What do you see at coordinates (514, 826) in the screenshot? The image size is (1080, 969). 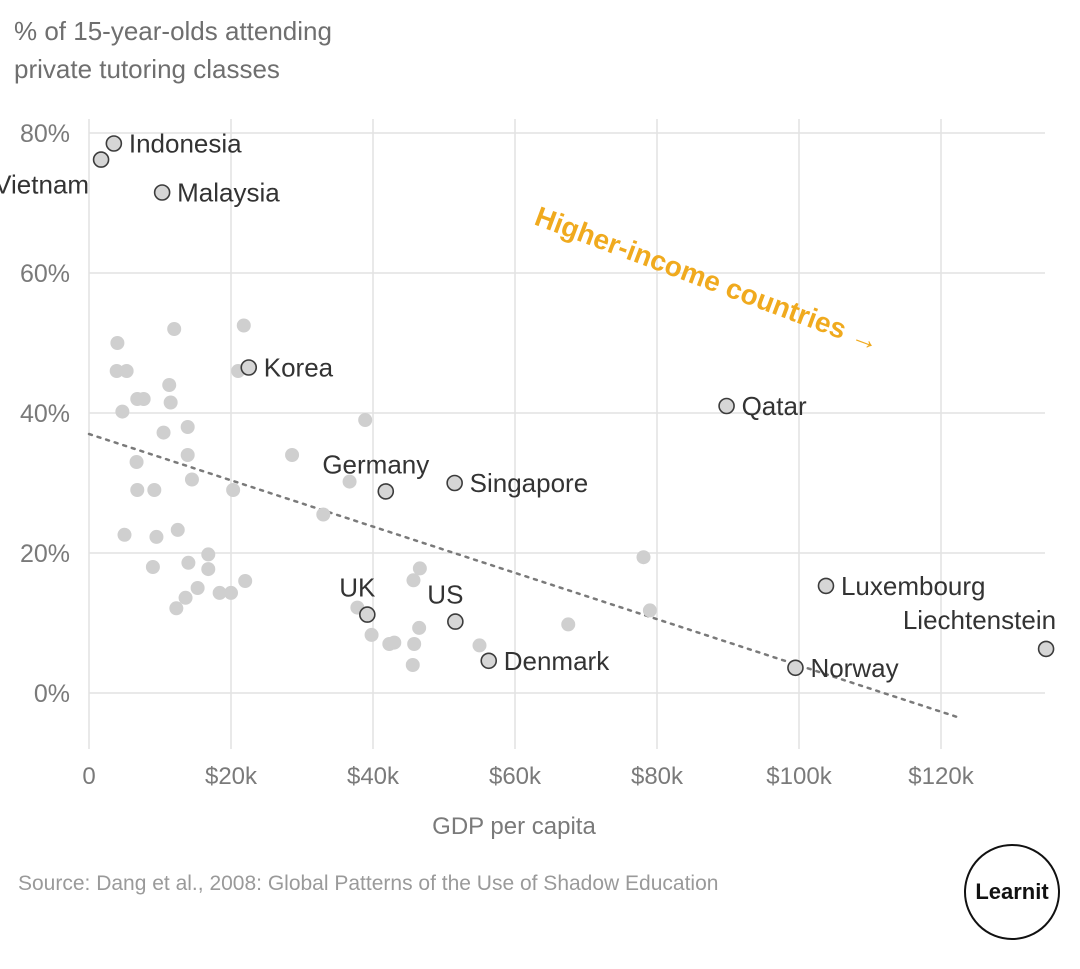 I see `x-axis-title: GDP per capita` at bounding box center [514, 826].